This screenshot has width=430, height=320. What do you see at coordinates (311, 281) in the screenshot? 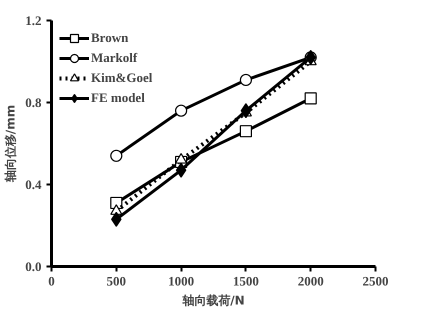
I see `x-tick-label: 2000` at bounding box center [311, 281].